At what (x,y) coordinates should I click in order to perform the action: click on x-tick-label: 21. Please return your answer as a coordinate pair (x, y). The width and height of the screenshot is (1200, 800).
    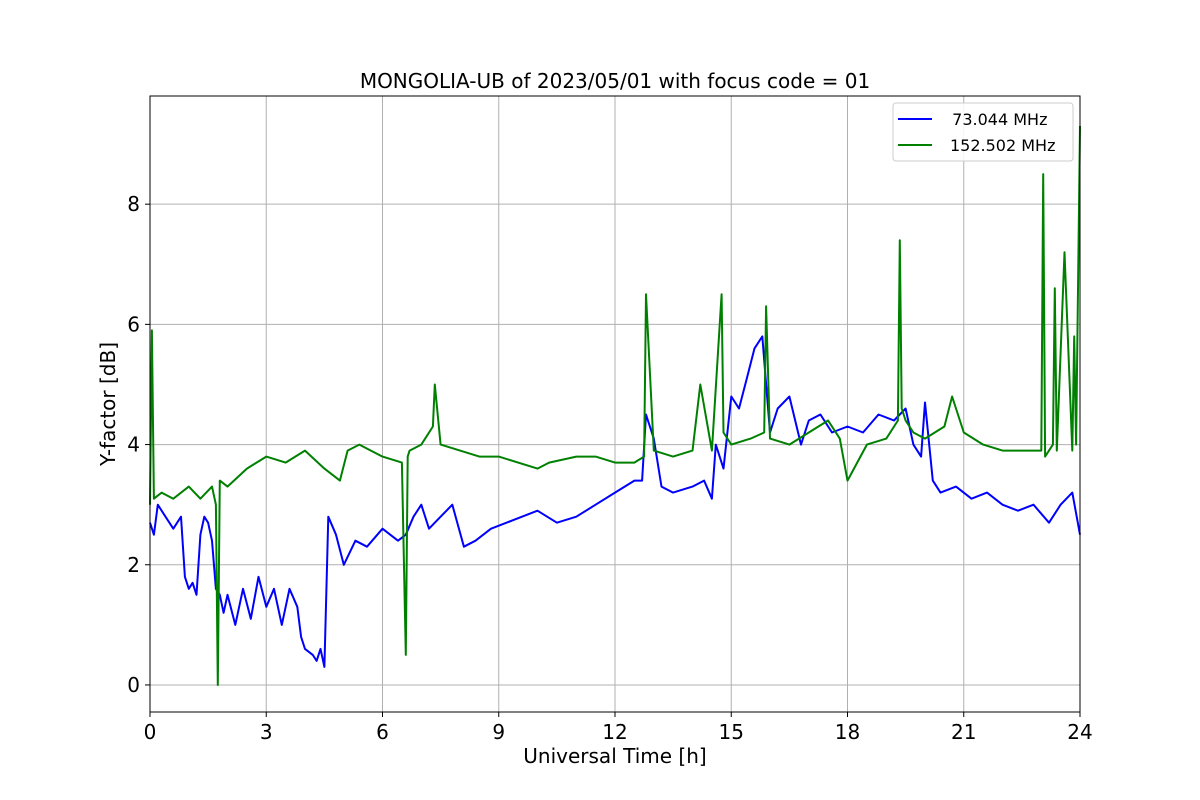
    Looking at the image, I should click on (963, 732).